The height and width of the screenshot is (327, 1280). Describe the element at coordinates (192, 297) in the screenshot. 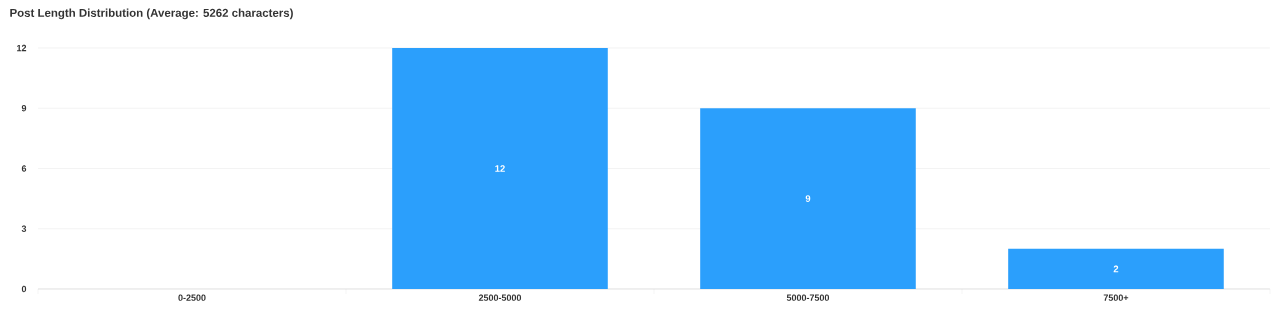

I see `x-tick-label: 0-2500` at that location.